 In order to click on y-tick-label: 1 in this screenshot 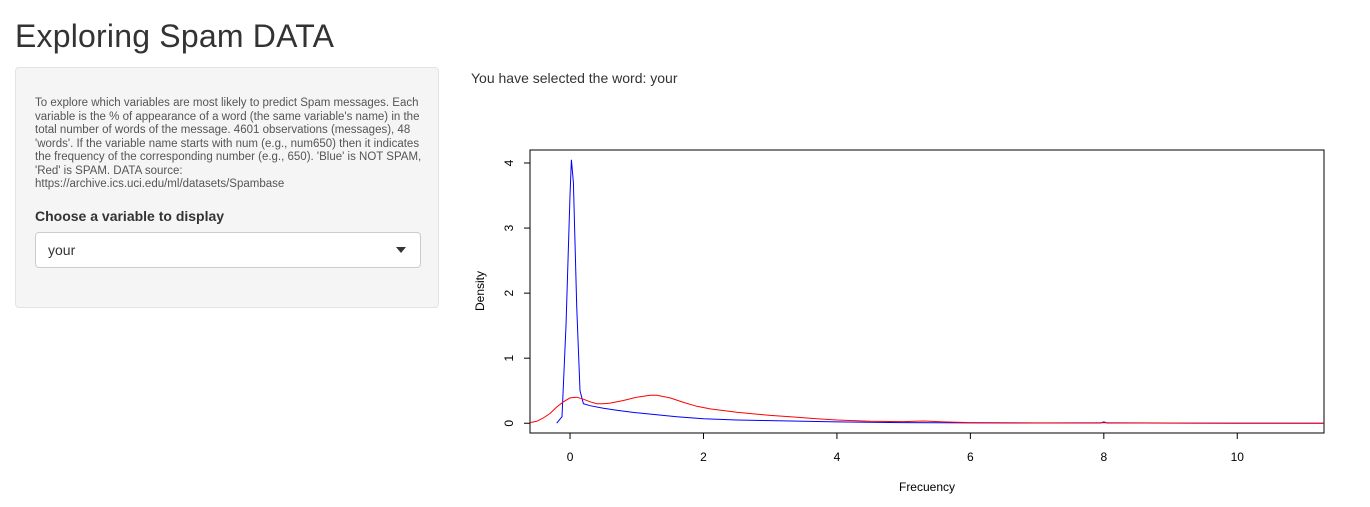, I will do `click(509, 358)`.